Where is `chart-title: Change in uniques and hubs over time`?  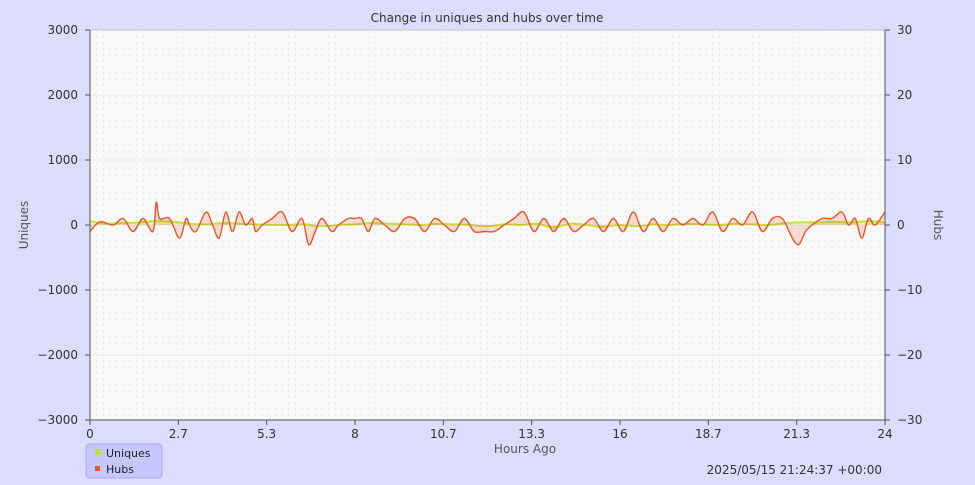 chart-title: Change in uniques and hubs over time is located at coordinates (487, 18).